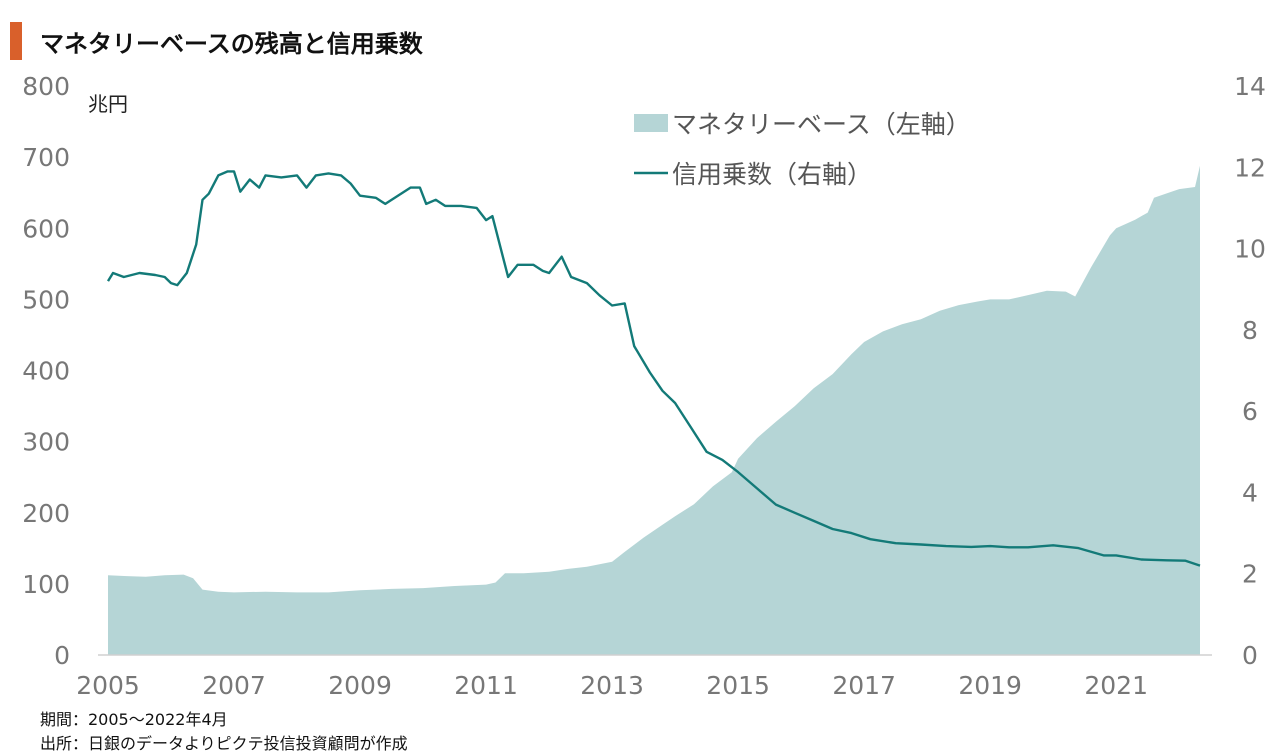 The width and height of the screenshot is (1280, 754). I want to click on period-footnote: 期間：2005～2022年4月, so click(134, 719).